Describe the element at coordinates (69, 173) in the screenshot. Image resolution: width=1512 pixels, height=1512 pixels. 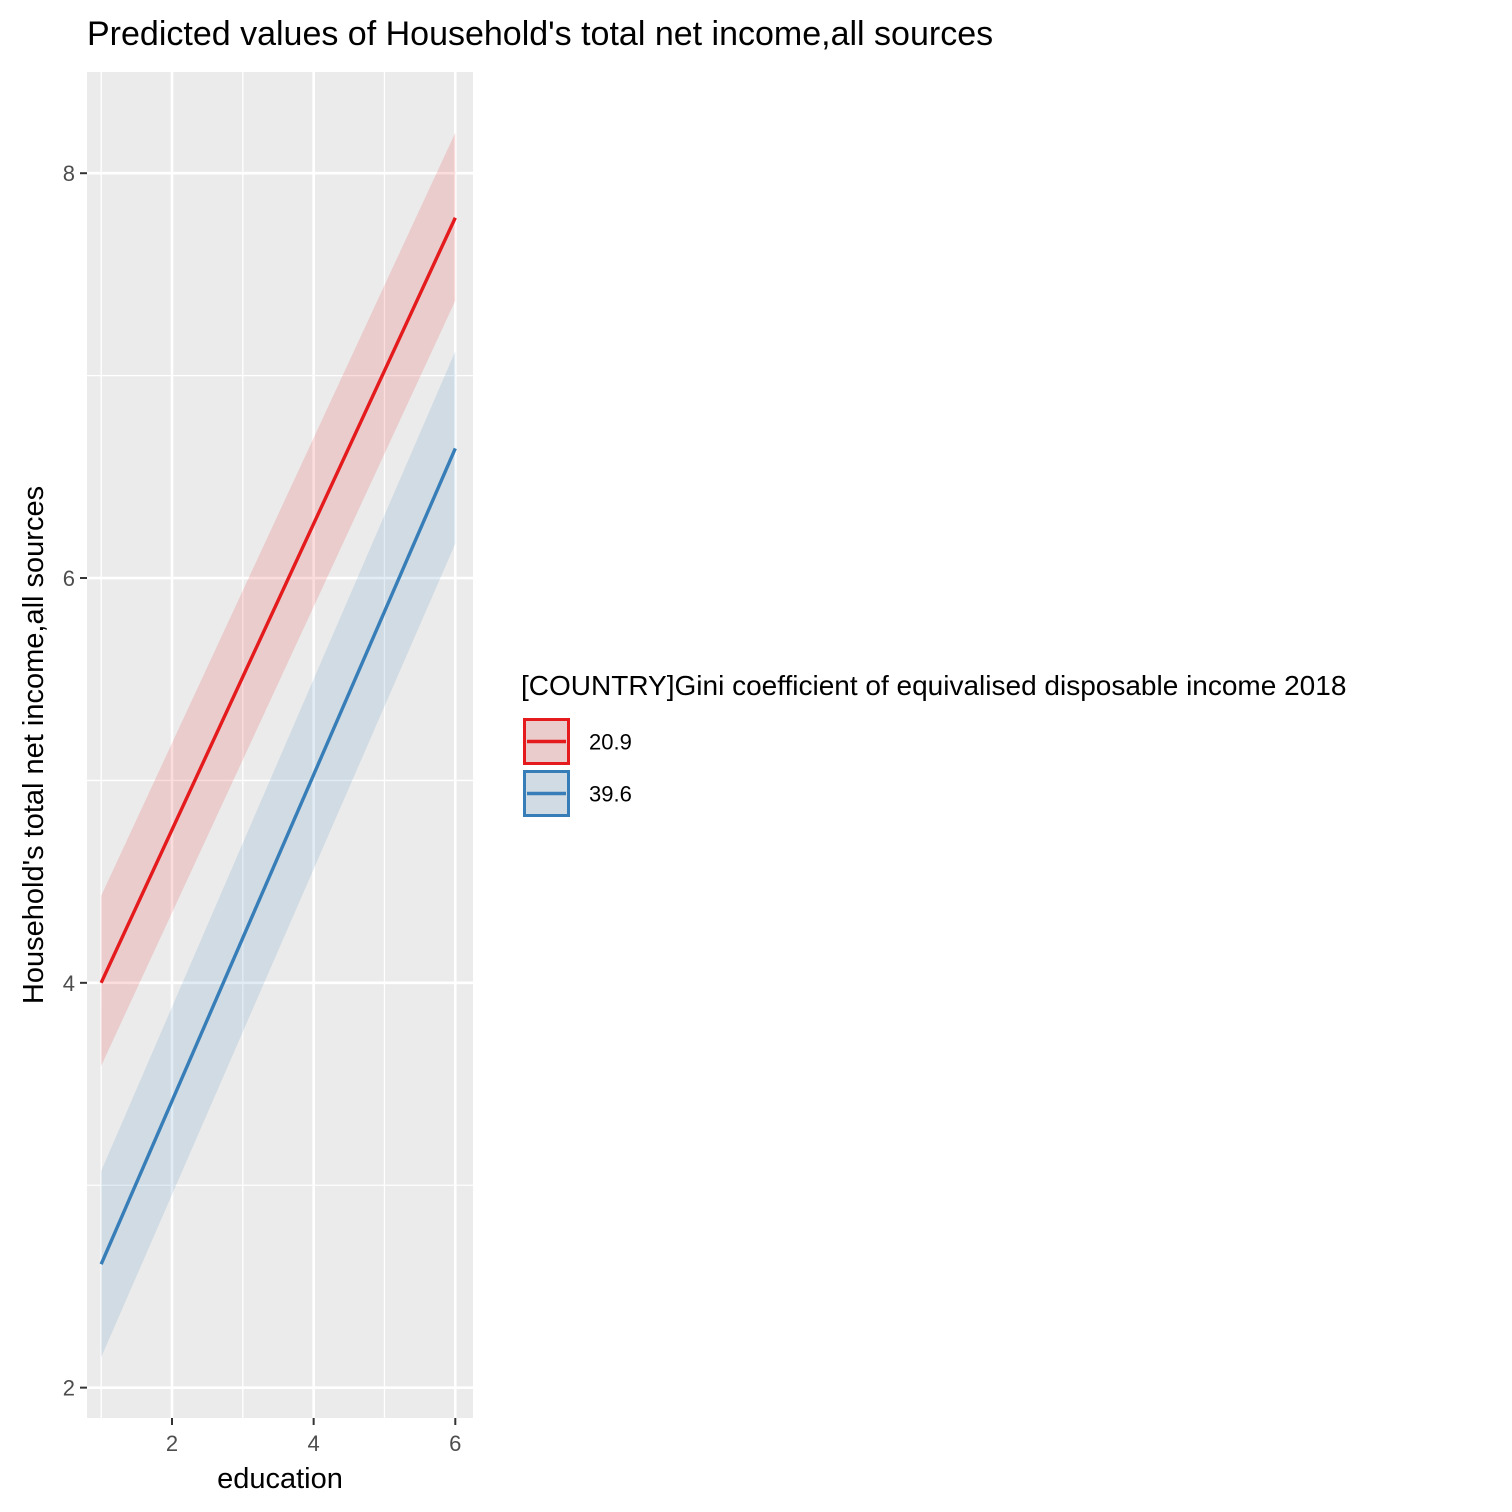
I see `y-tick-label: 8` at that location.